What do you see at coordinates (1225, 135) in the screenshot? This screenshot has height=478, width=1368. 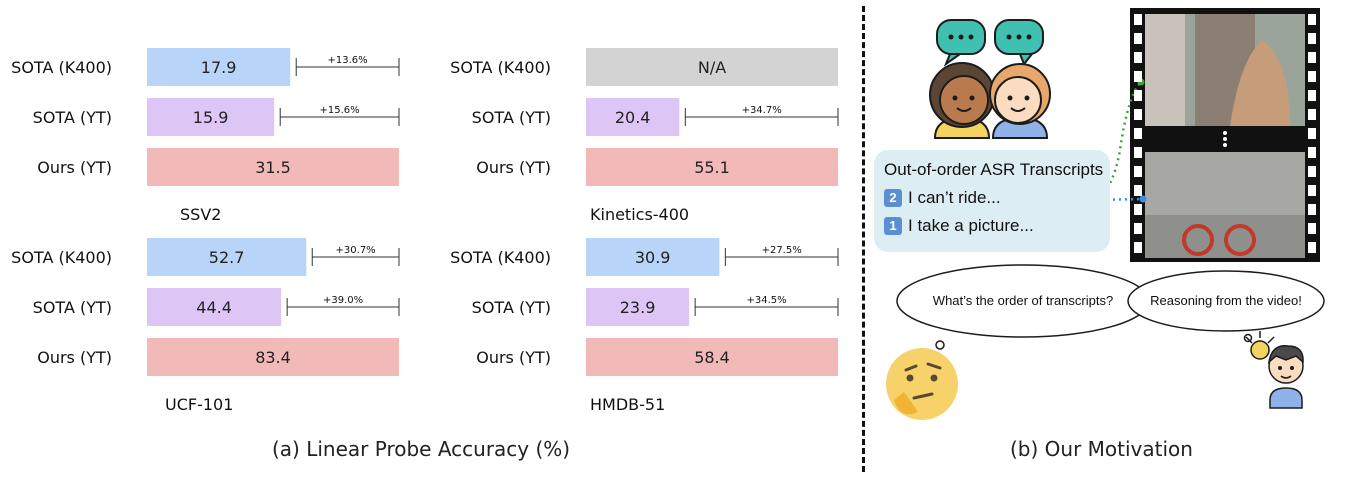 I see `film-strip-icon` at bounding box center [1225, 135].